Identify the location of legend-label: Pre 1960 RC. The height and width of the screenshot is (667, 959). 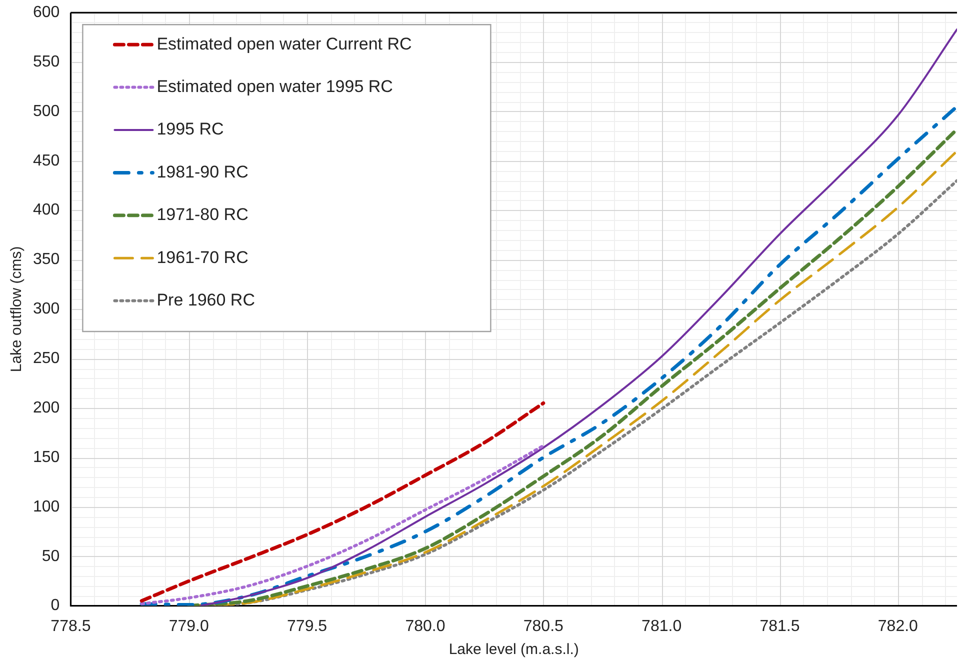
(205, 300).